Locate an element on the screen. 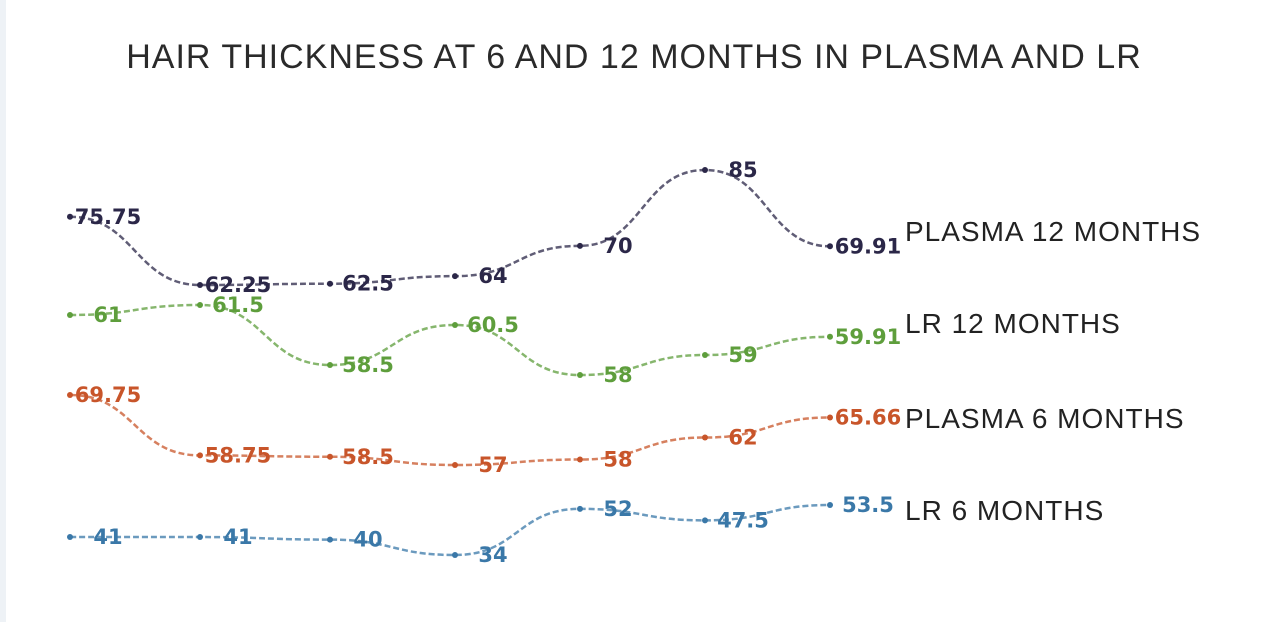 The height and width of the screenshot is (622, 1280). data-label: 62.25 is located at coordinates (238, 285).